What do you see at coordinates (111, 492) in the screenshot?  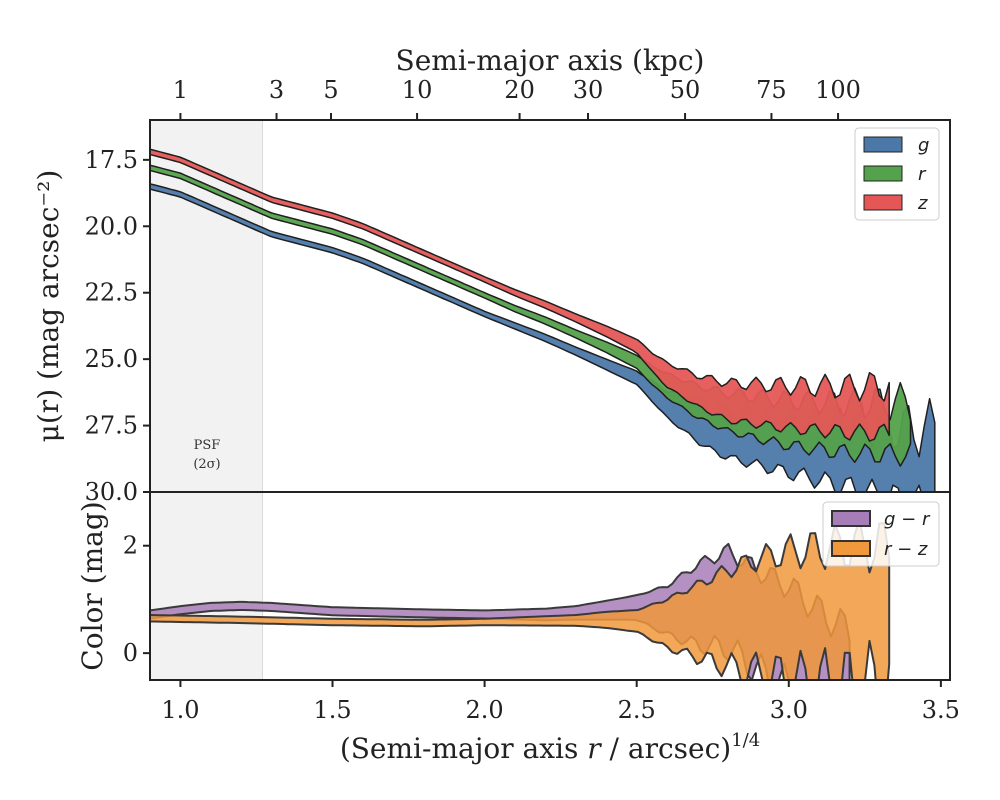 I see `top-y-tick-label: 30.0` at bounding box center [111, 492].